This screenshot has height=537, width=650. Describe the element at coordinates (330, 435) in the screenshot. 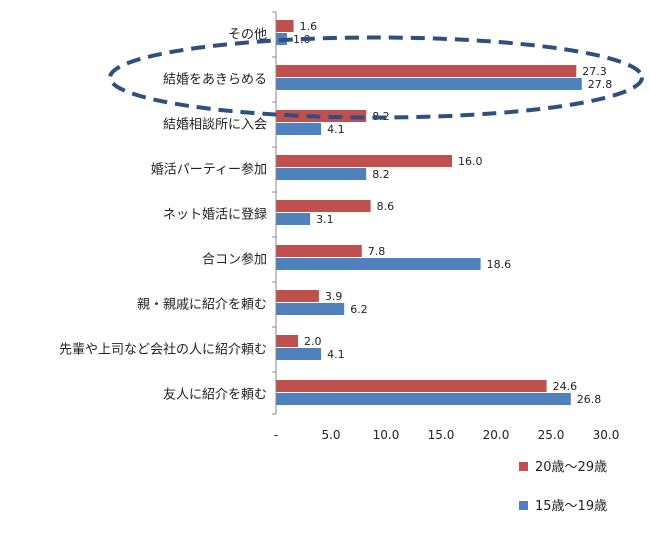

I see `x-tick-label: 5.0` at that location.